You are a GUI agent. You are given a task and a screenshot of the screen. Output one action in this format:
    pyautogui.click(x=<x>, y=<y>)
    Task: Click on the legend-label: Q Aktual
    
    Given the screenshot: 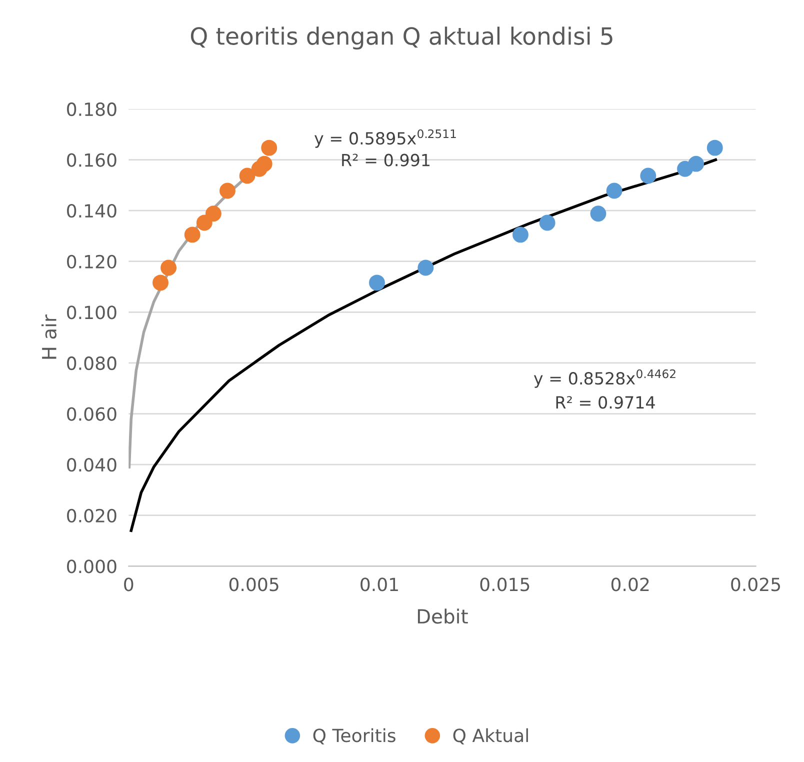 What is the action you would take?
    pyautogui.click(x=490, y=736)
    